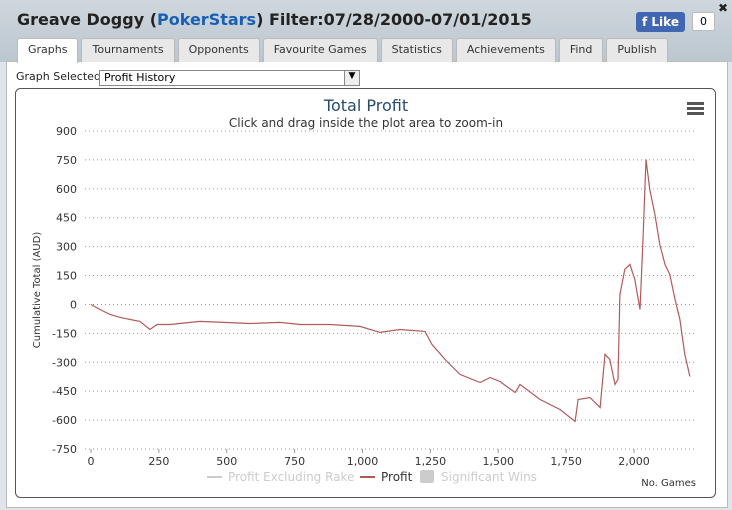  Describe the element at coordinates (64, 449) in the screenshot. I see `y-tick-label: -750` at that location.